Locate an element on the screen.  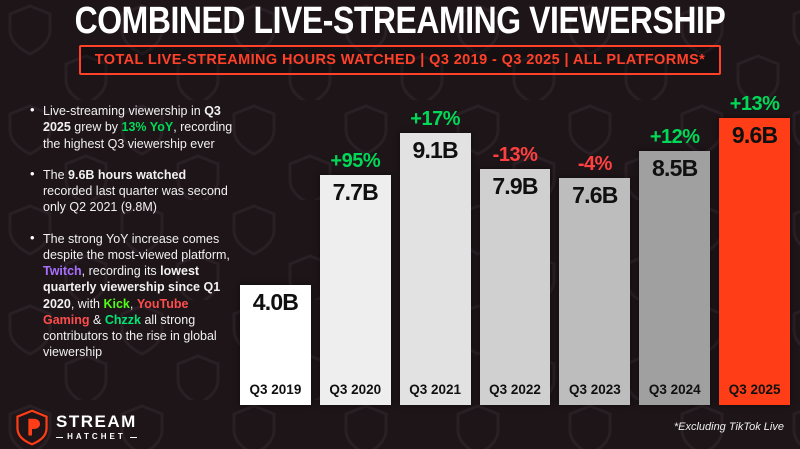
logo-rule-left is located at coordinates (60, 437).